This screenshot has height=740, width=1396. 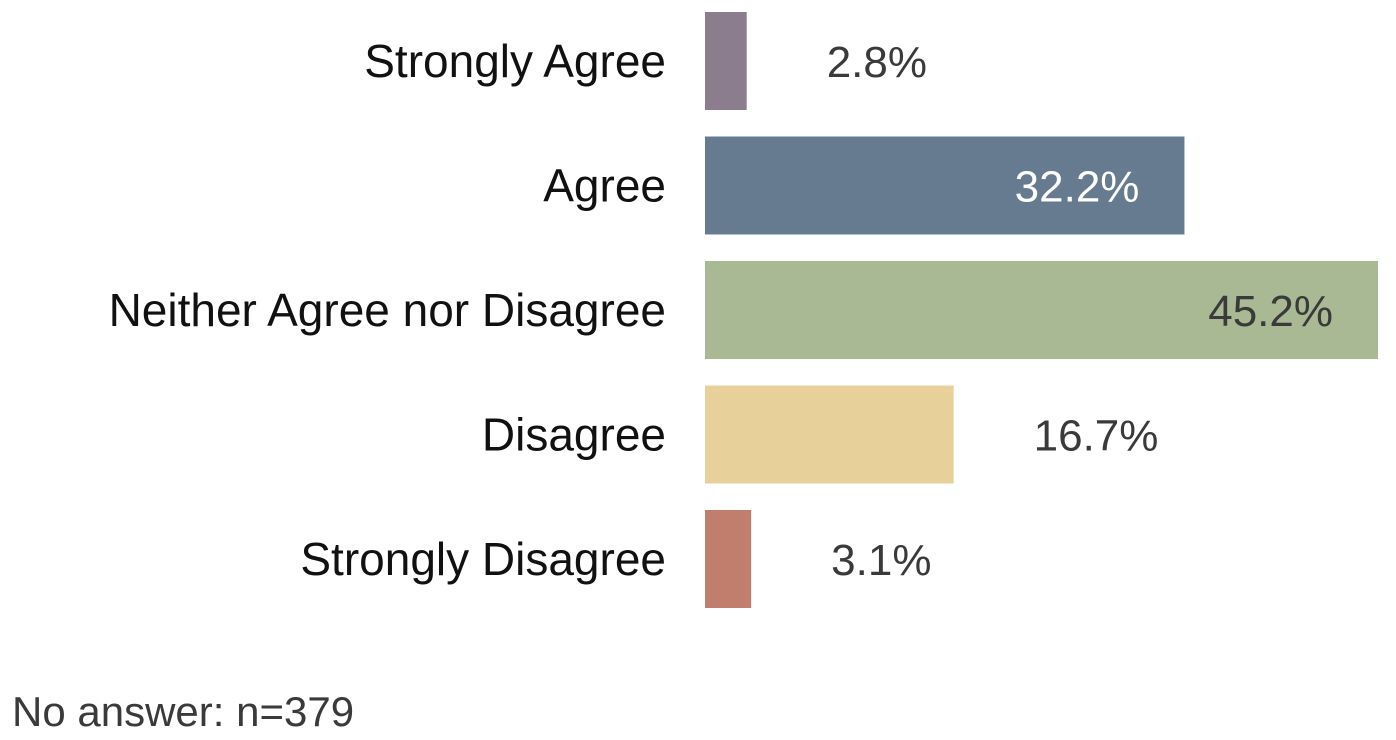 What do you see at coordinates (604, 186) in the screenshot?
I see `category-label-agree: Agree` at bounding box center [604, 186].